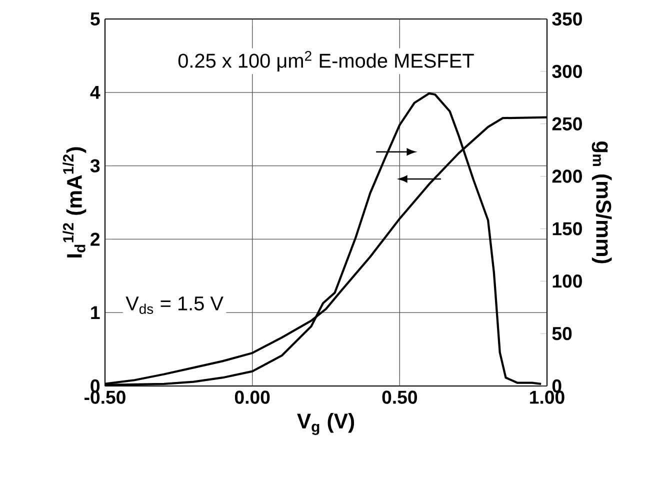  What do you see at coordinates (105, 397) in the screenshot?
I see `x-tick-label: -0.50` at bounding box center [105, 397].